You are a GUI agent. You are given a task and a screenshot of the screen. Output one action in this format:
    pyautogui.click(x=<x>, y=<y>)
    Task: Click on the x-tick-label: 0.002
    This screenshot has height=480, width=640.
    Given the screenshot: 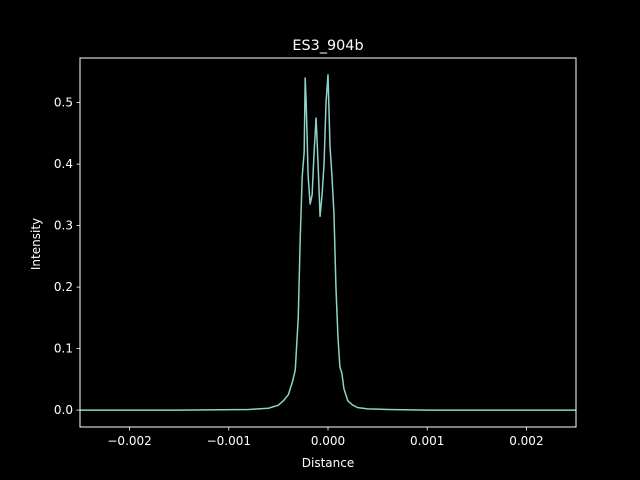 What is the action you would take?
    pyautogui.click(x=526, y=441)
    